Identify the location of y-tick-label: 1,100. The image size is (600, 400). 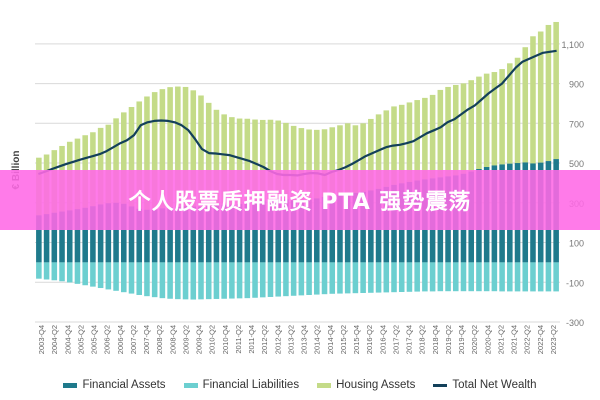
(572, 45).